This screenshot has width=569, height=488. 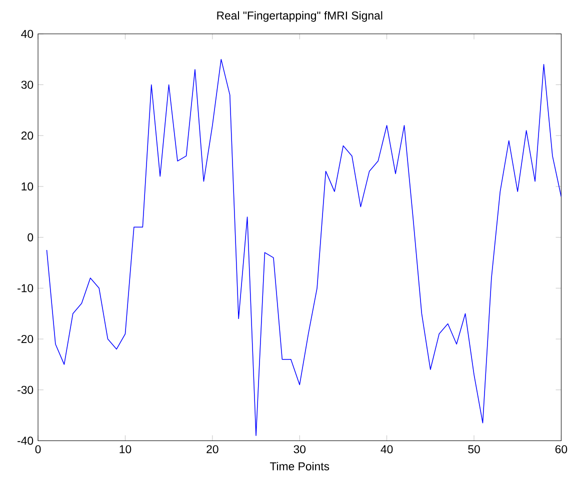 I want to click on x-tick-label: 40, so click(x=386, y=449).